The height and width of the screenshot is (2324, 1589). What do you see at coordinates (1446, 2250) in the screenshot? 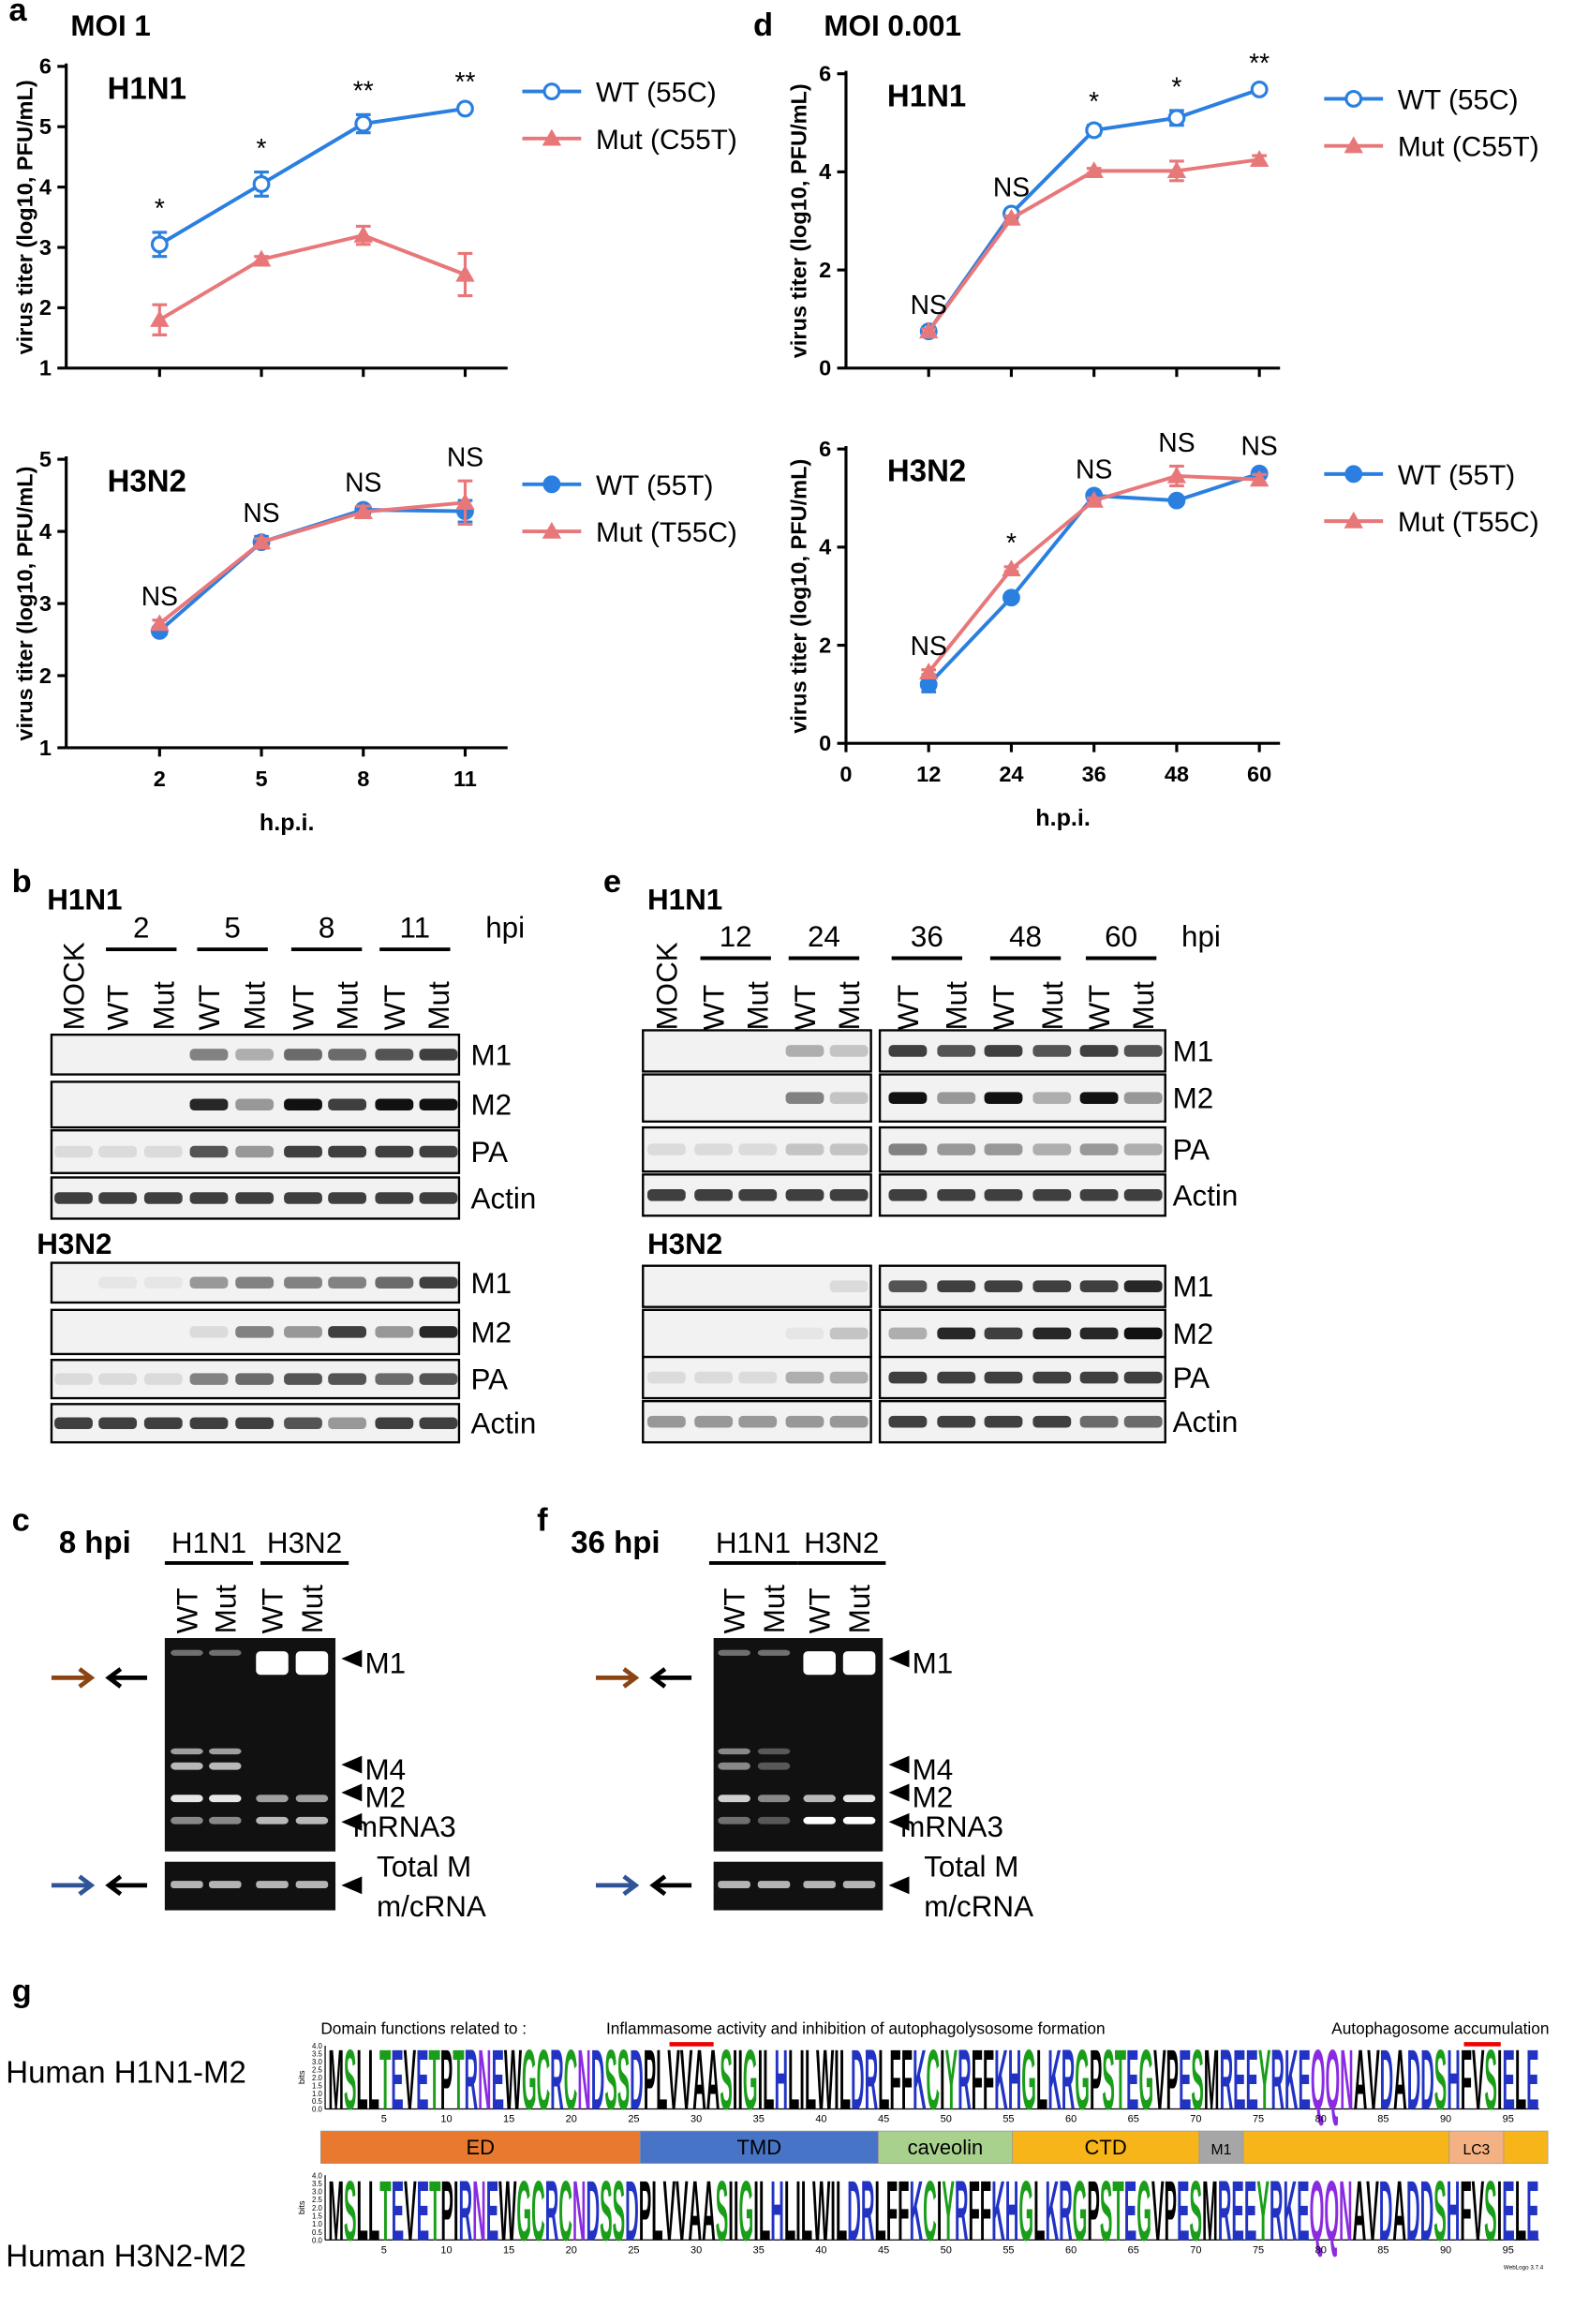
I see `logo-position: 90` at bounding box center [1446, 2250].